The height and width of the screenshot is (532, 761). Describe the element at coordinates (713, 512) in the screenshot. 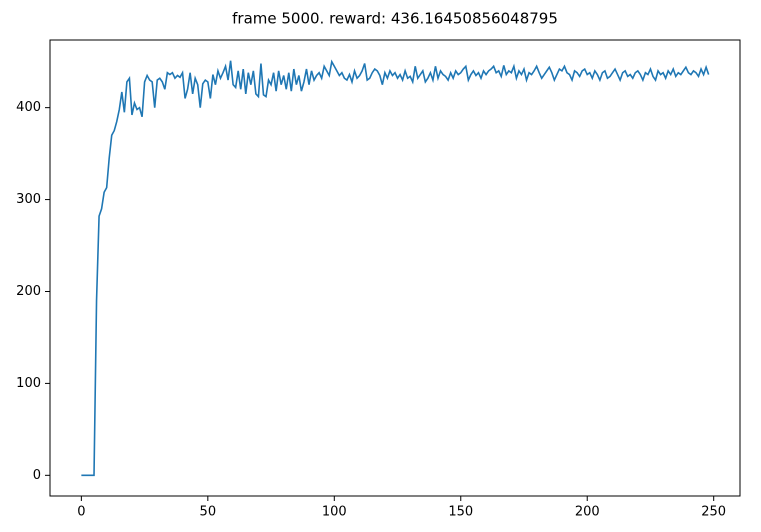

I see `x-tick-label: 250` at that location.